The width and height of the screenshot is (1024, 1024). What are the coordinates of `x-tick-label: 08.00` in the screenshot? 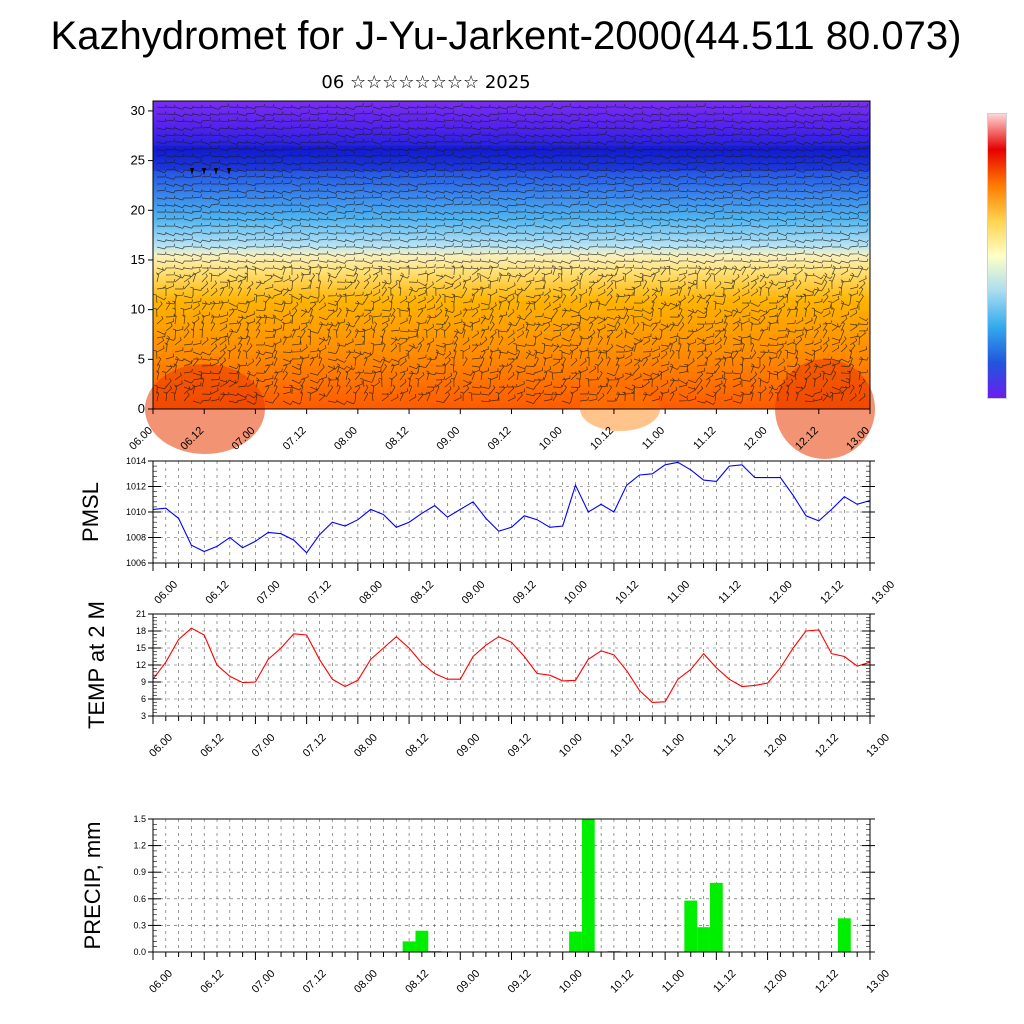 It's located at (371, 593).